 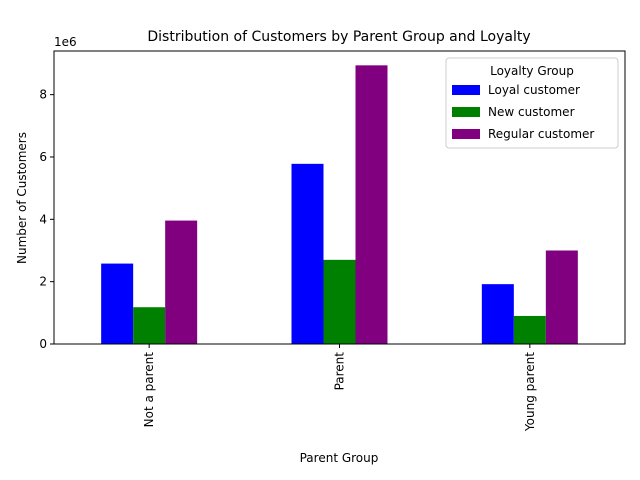 I want to click on x-tick-label: Young parent, so click(x=530, y=392).